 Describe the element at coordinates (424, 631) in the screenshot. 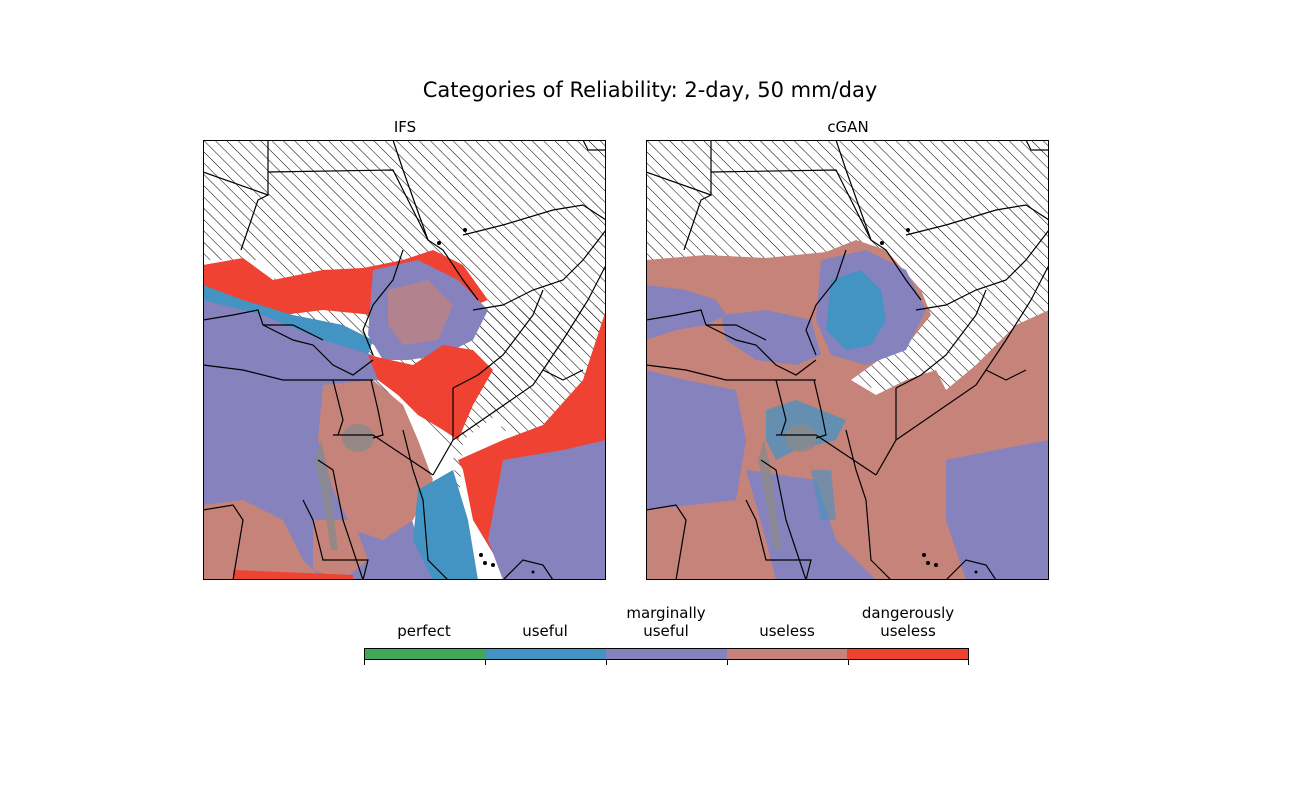

I see `legend-label-perfect: perfect` at that location.